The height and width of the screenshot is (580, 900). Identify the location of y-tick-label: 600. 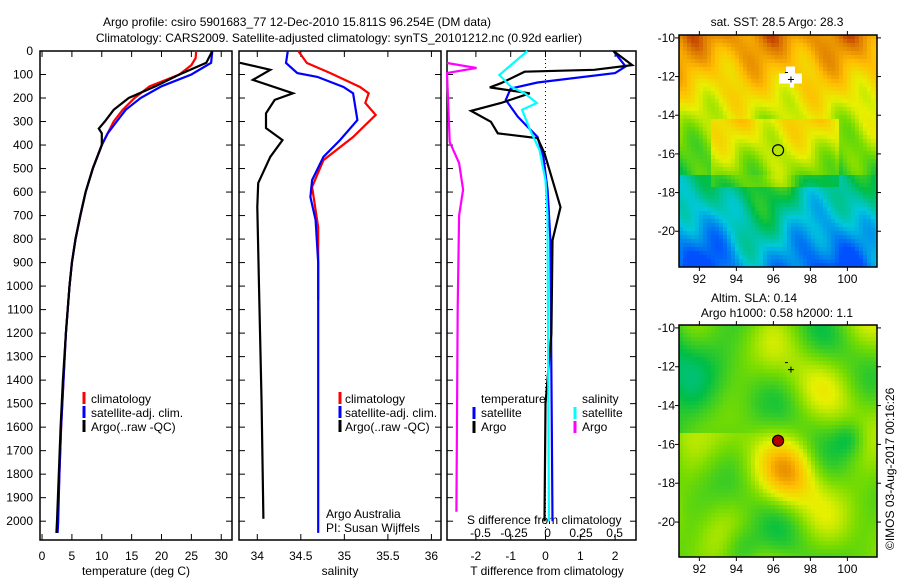
(23, 192).